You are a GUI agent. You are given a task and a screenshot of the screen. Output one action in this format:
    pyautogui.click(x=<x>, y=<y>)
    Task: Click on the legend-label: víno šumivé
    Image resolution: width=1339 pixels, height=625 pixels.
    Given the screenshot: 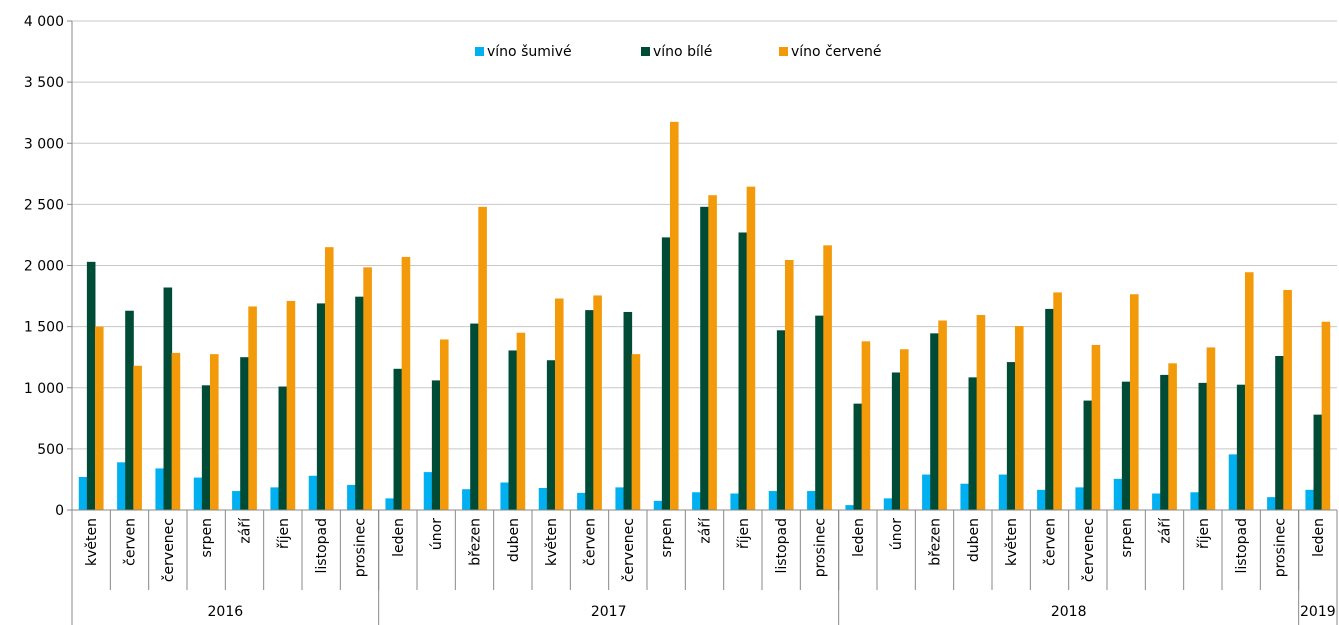 What is the action you would take?
    pyautogui.click(x=529, y=52)
    